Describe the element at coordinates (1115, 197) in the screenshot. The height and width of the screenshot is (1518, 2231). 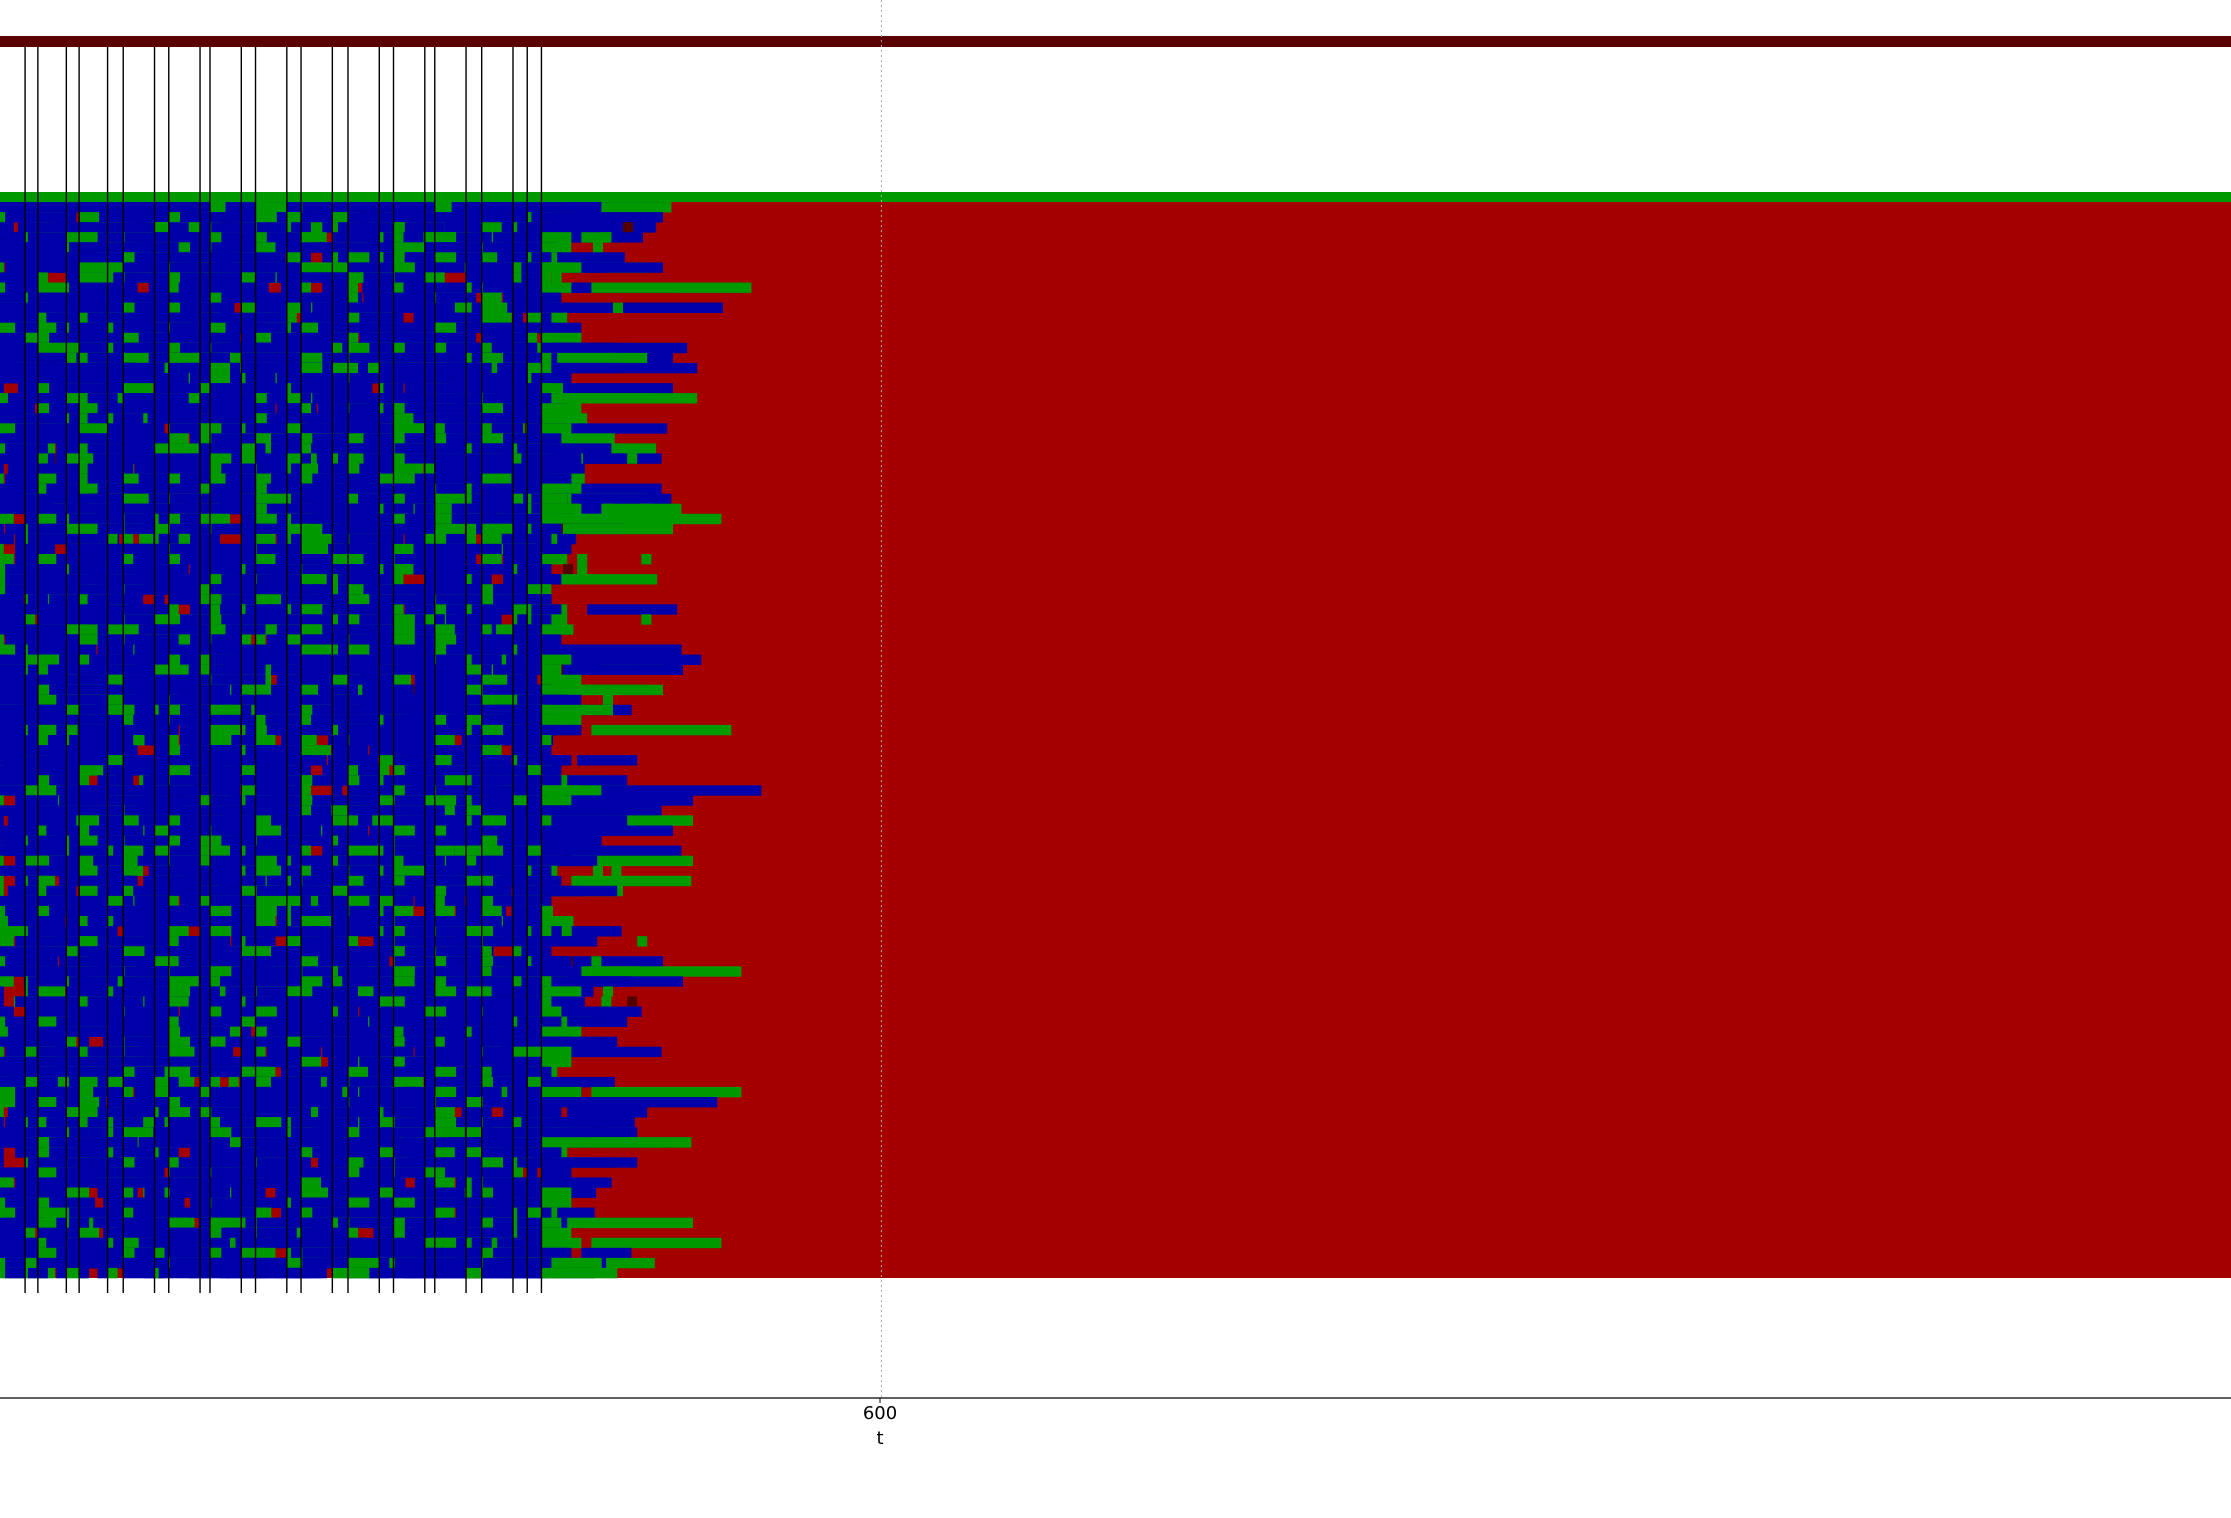
I see `heatmap-row` at that location.